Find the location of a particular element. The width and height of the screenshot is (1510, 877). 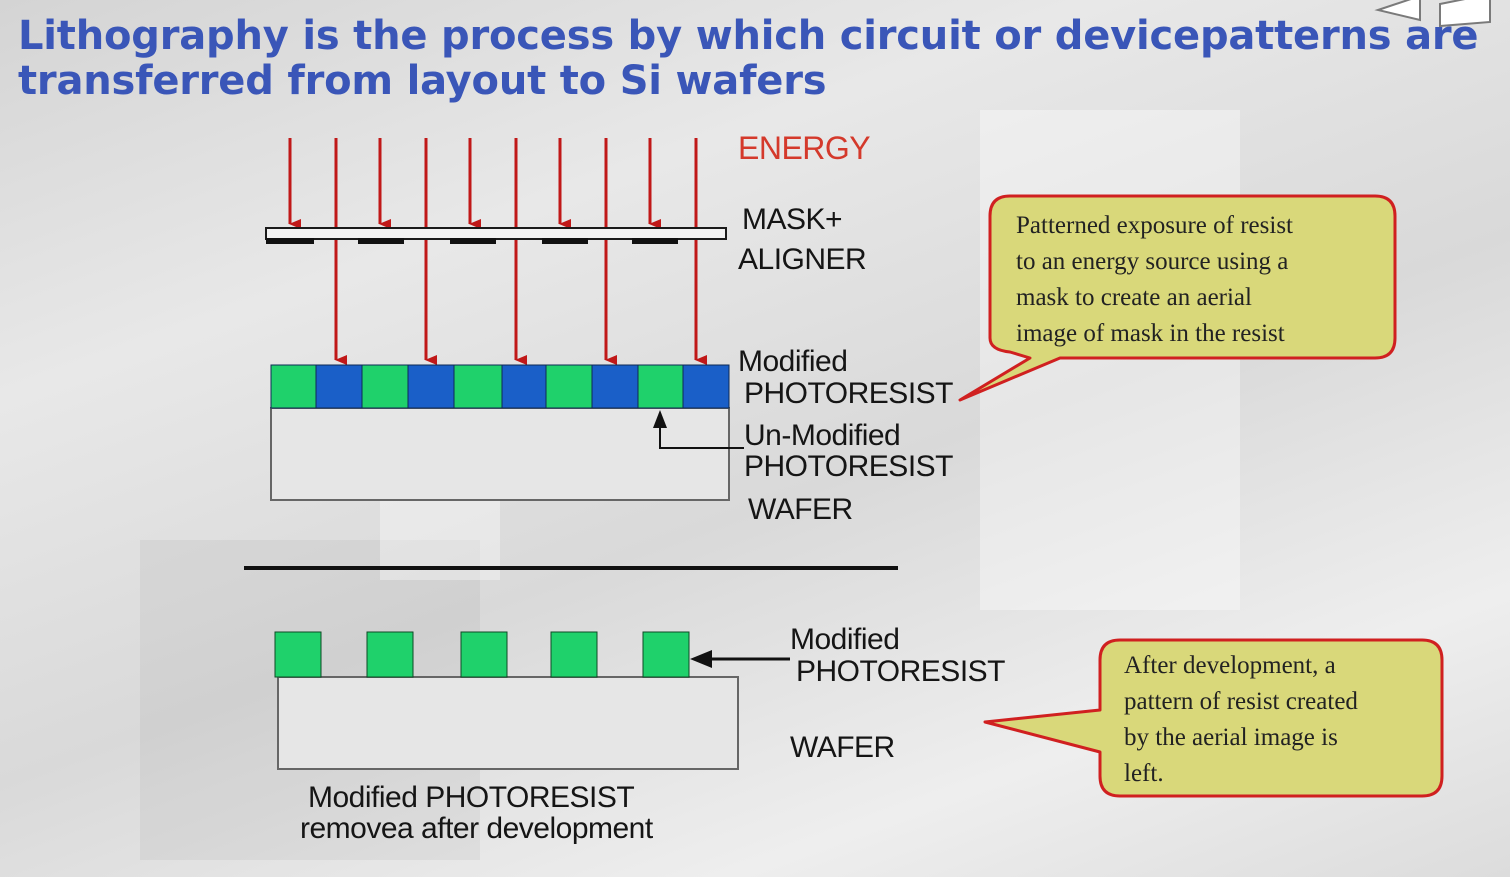

caption-line-2: removea after development is located at coordinates (476, 828).